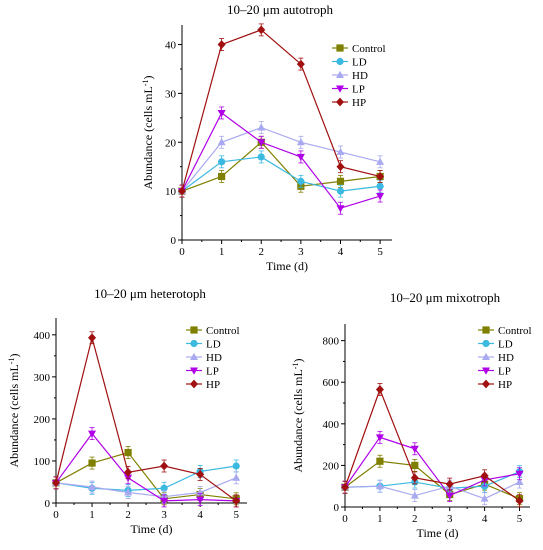 The image size is (543, 550). I want to click on series-hd, so click(281, 159).